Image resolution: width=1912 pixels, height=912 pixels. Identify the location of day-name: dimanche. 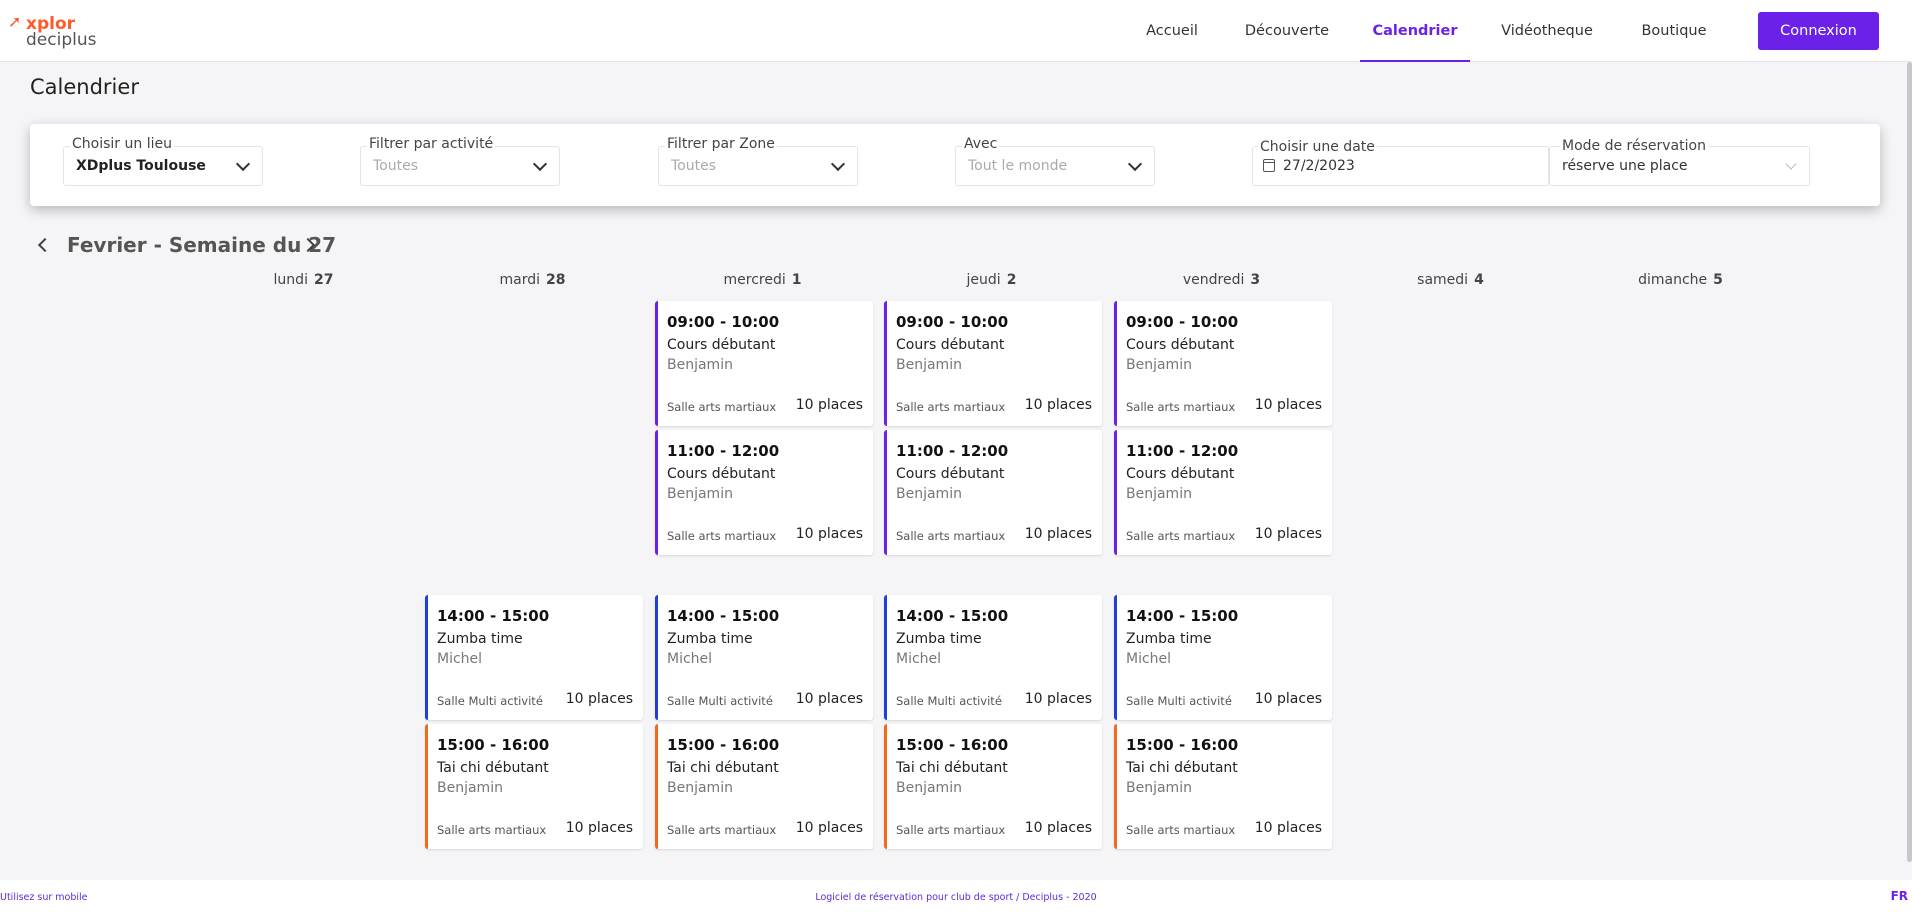
(1673, 280).